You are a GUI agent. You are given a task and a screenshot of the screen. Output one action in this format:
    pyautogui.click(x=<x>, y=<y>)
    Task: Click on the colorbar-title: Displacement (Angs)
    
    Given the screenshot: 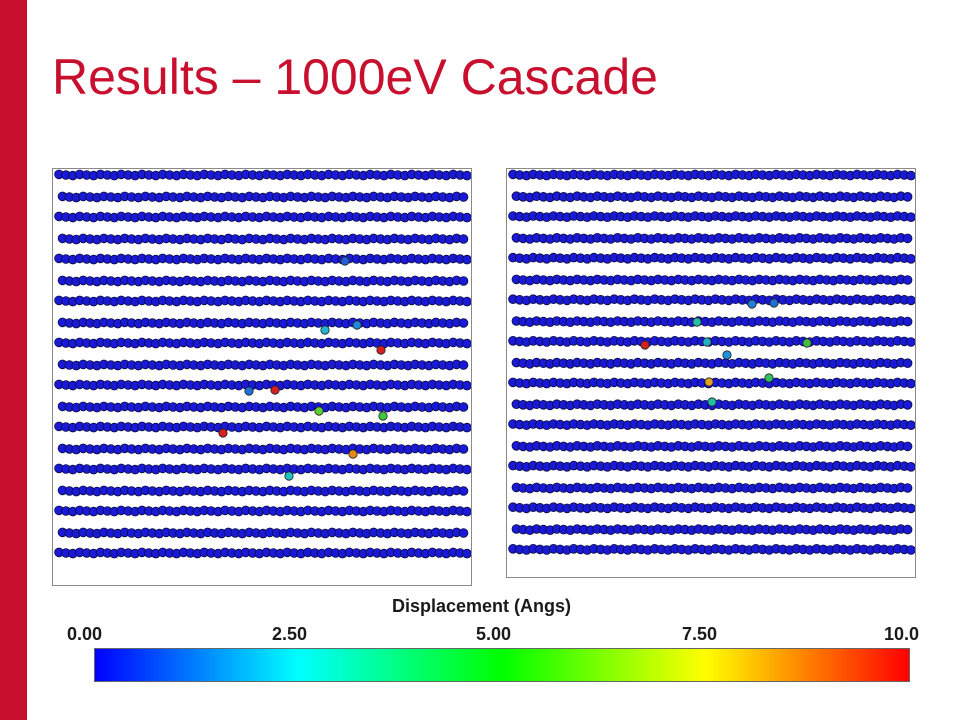 What is the action you would take?
    pyautogui.click(x=482, y=606)
    